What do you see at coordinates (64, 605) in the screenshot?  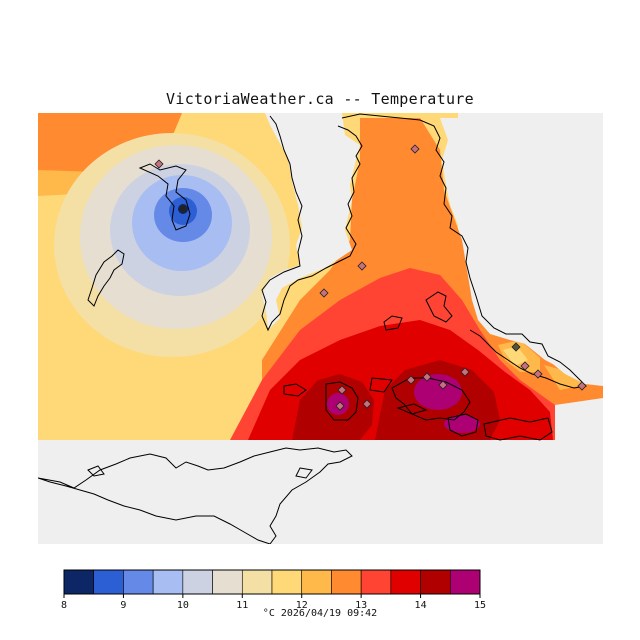 I see `legend-tick-label: 8` at bounding box center [64, 605].